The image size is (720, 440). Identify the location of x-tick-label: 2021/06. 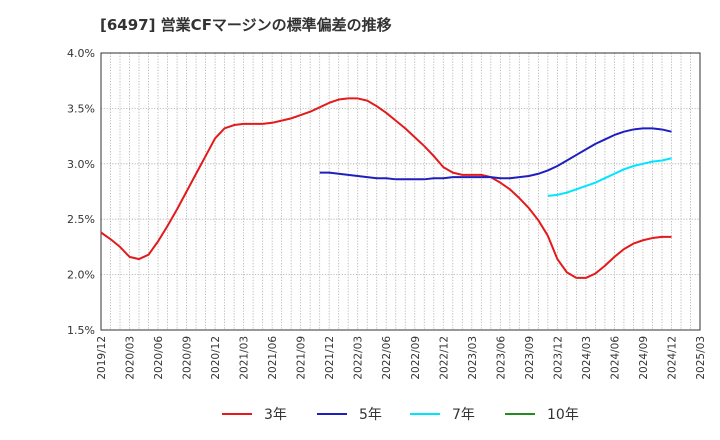
(273, 358).